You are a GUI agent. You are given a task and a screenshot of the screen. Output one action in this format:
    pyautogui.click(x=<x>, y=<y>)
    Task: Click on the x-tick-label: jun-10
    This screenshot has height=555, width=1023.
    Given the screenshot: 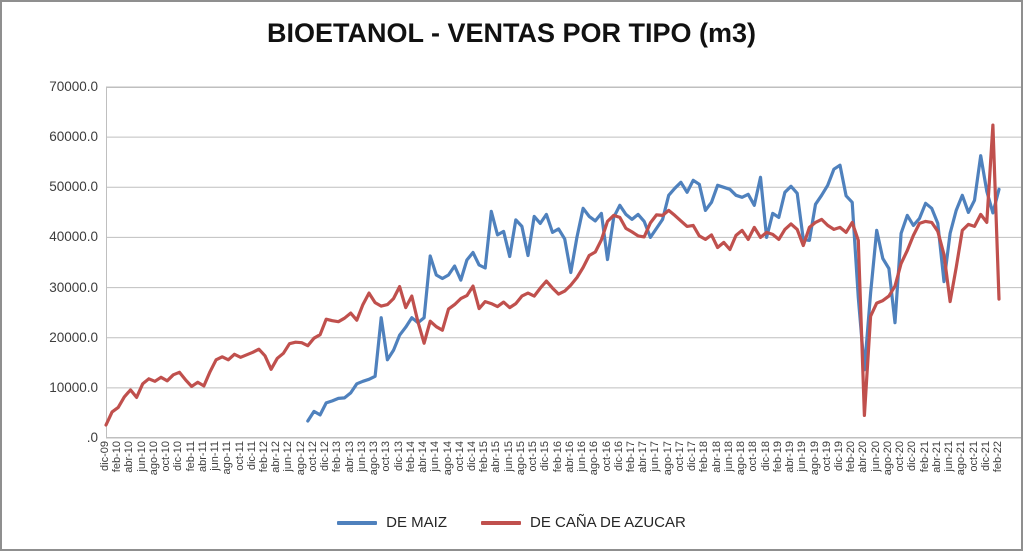 What is the action you would take?
    pyautogui.click(x=141, y=456)
    